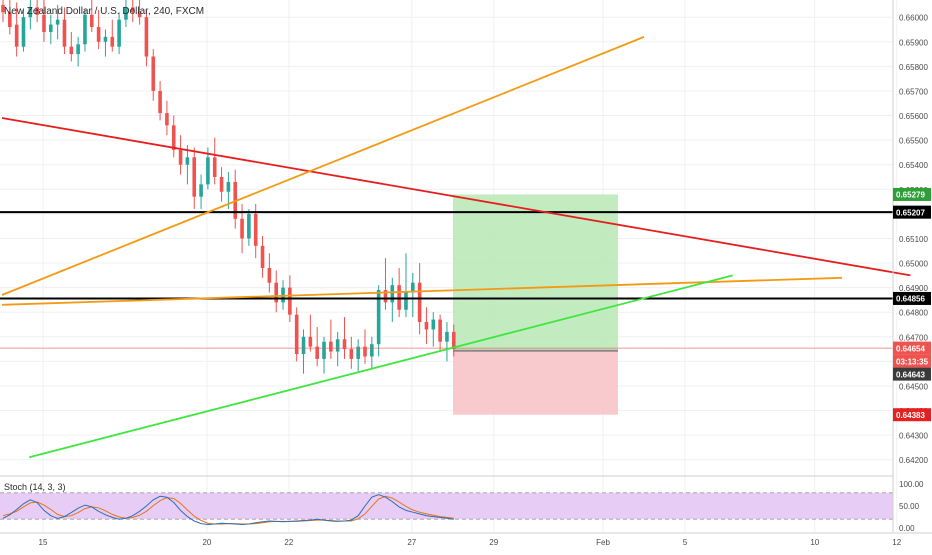 The height and width of the screenshot is (555, 932). I want to click on y-tick-label: 0.64300, so click(913, 436).